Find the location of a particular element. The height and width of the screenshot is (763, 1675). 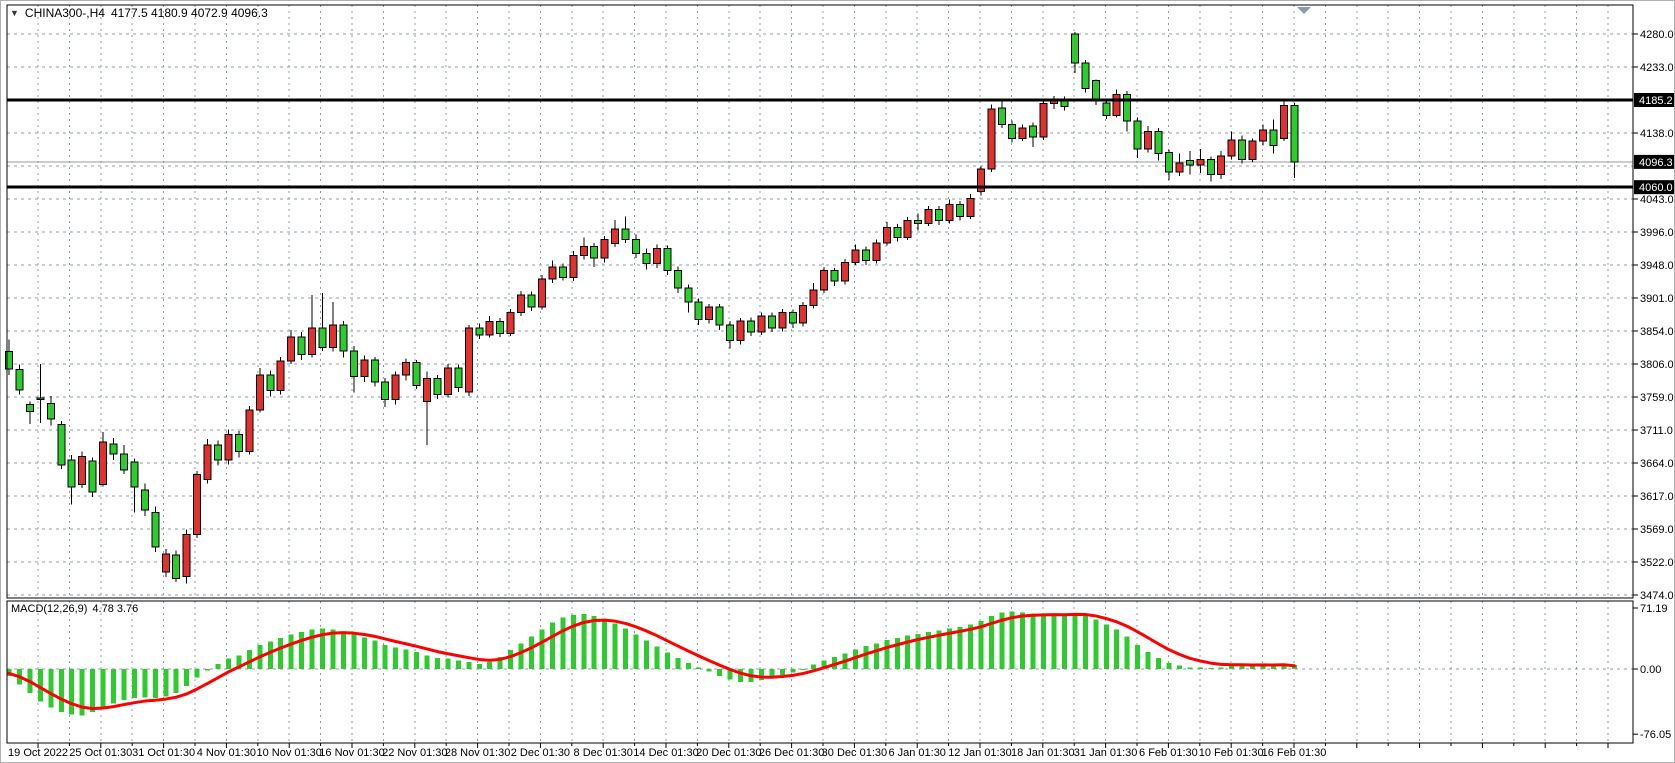

time-axis-label: 25 Oct 01:30 is located at coordinates (100, 753).